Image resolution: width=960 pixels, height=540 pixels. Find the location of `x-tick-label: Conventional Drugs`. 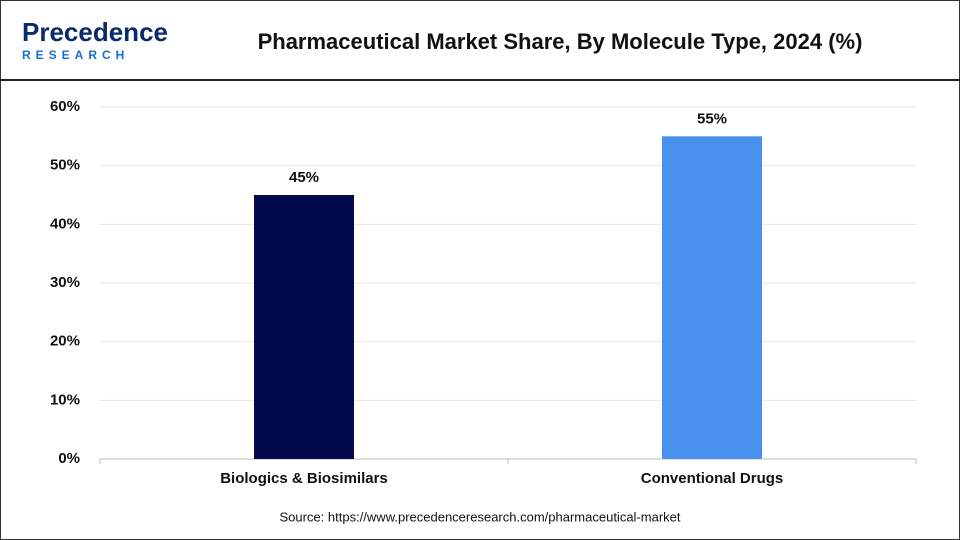

x-tick-label: Conventional Drugs is located at coordinates (712, 478).